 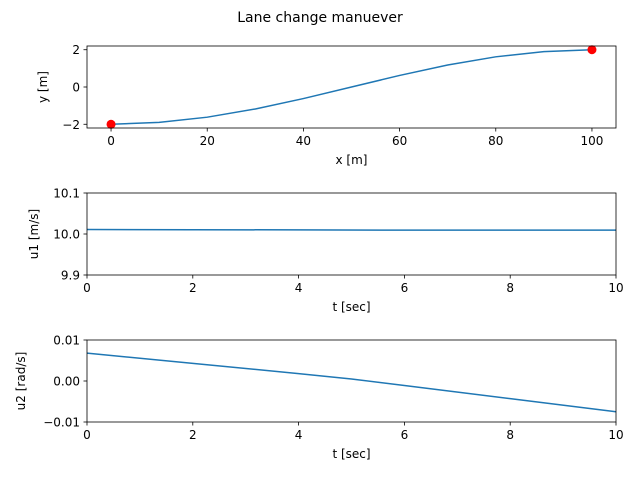 What do you see at coordinates (76, 50) in the screenshot?
I see `subplot-1-y-tick-label: 2` at bounding box center [76, 50].